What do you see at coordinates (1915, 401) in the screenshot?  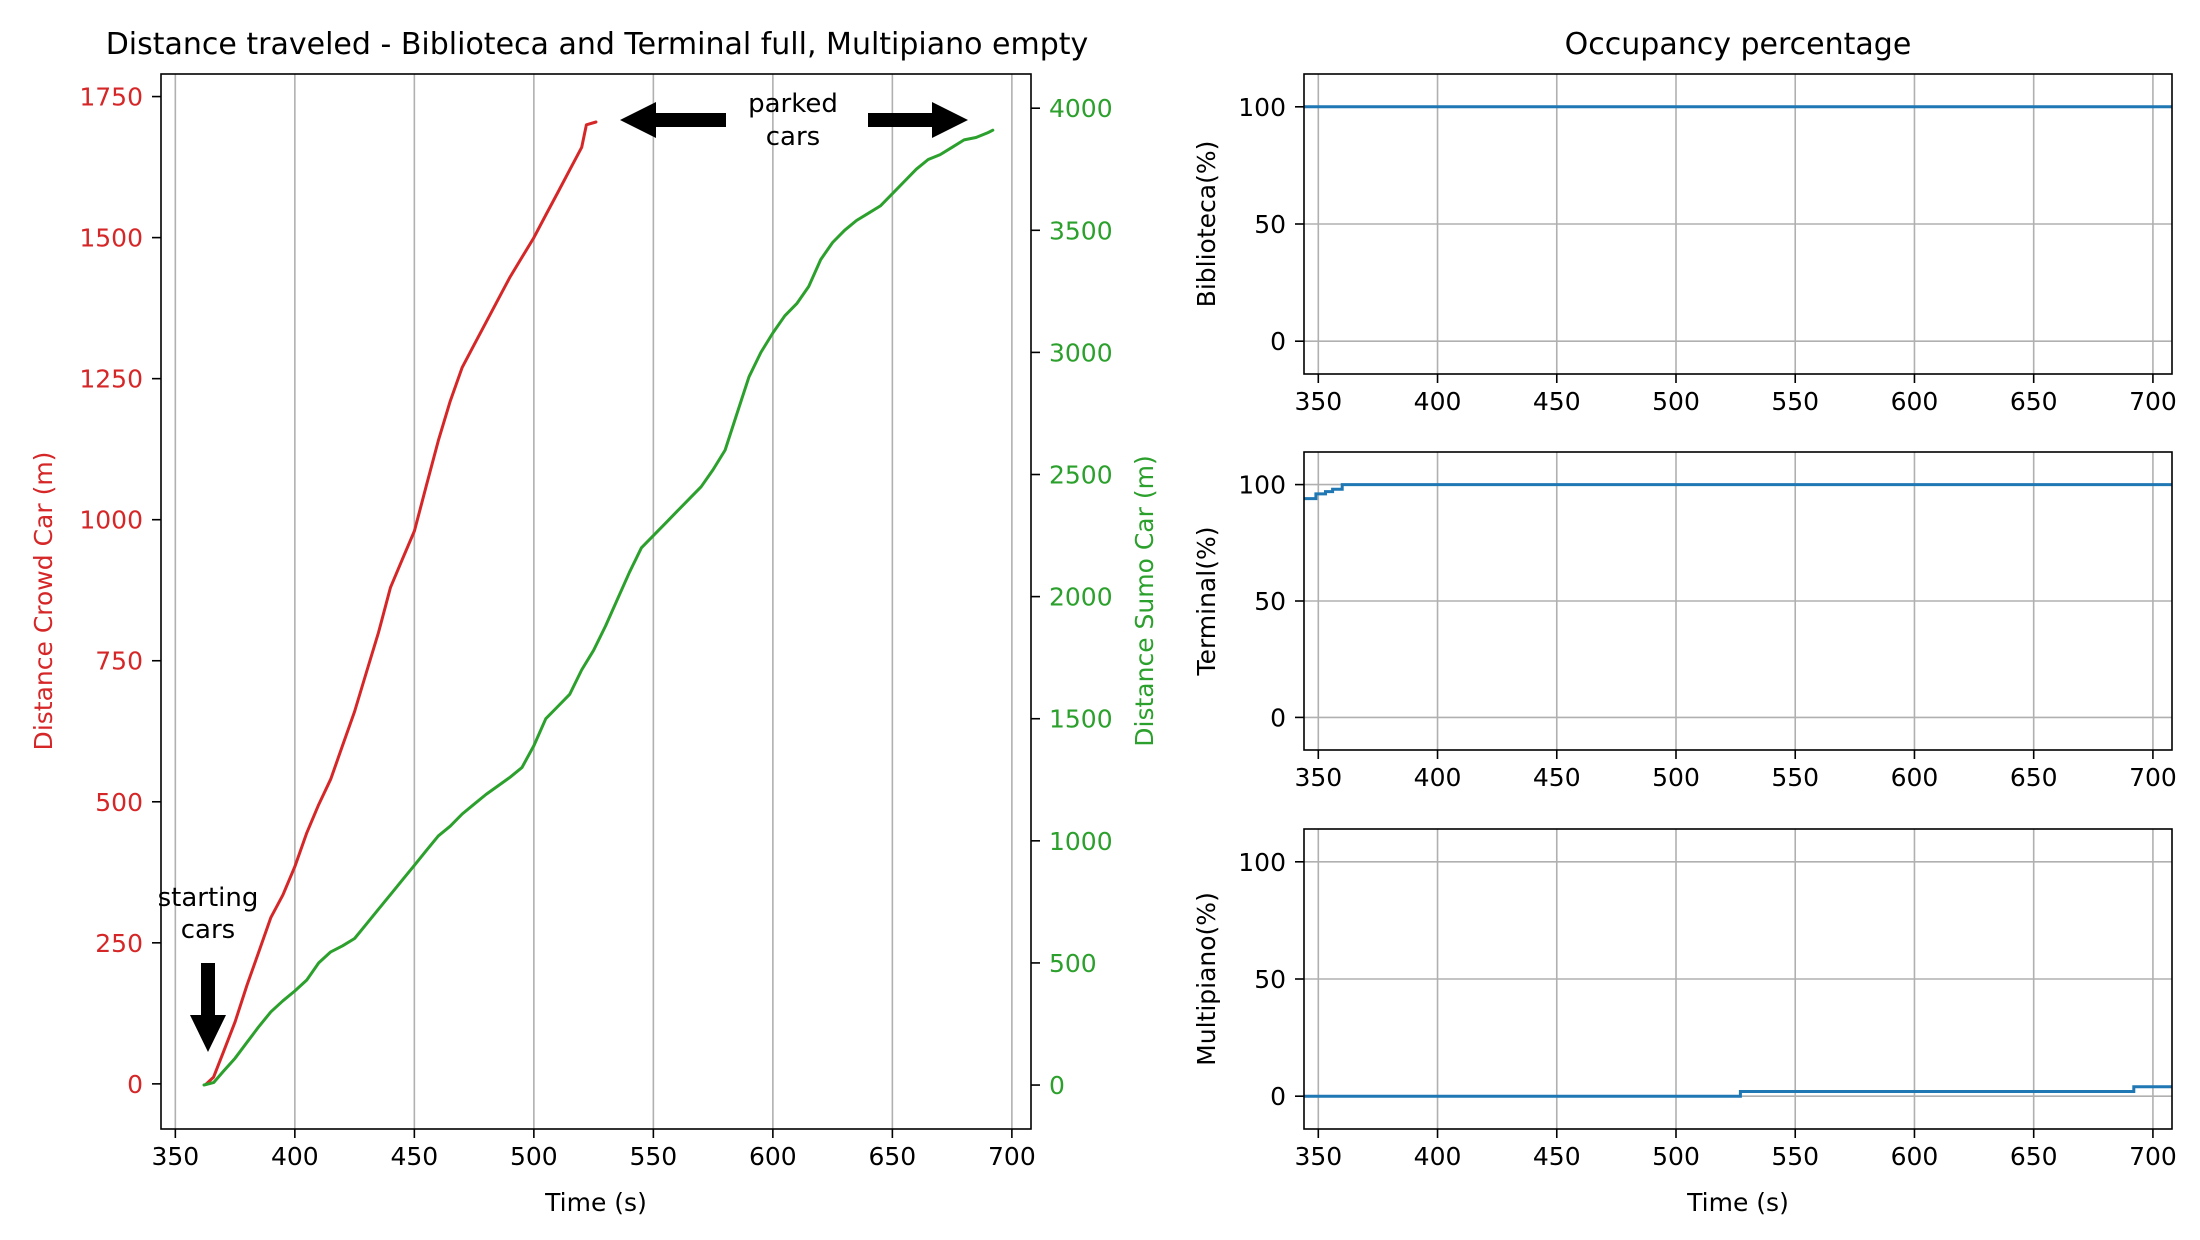 I see `biblioteca-xtick-label-600: 600` at bounding box center [1915, 401].